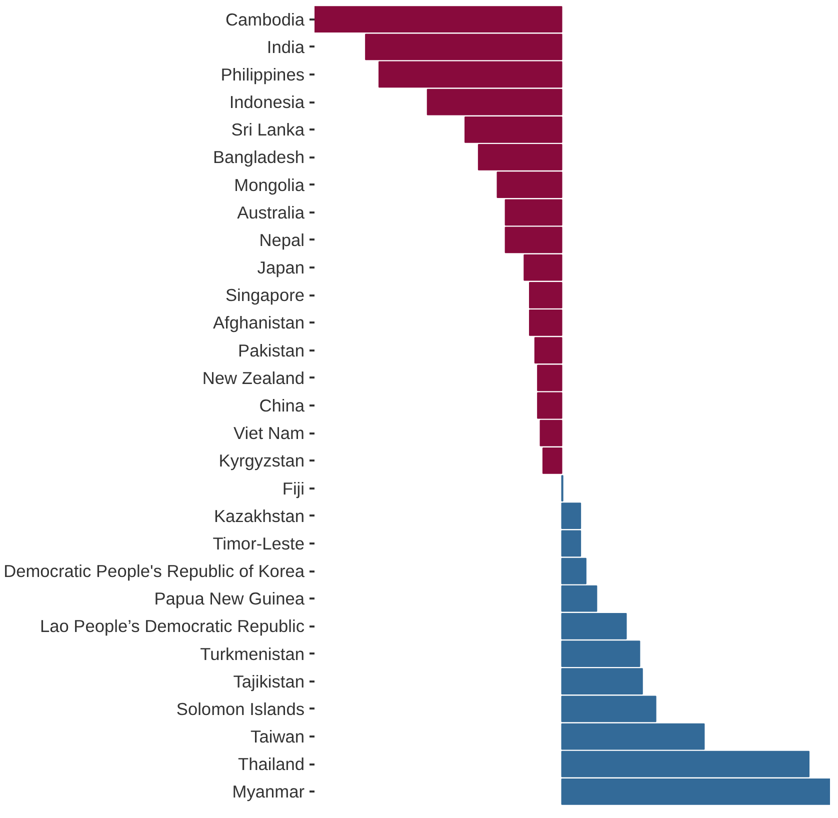 The width and height of the screenshot is (838, 818). I want to click on y-tick-label: Timor-Leste, so click(258, 543).